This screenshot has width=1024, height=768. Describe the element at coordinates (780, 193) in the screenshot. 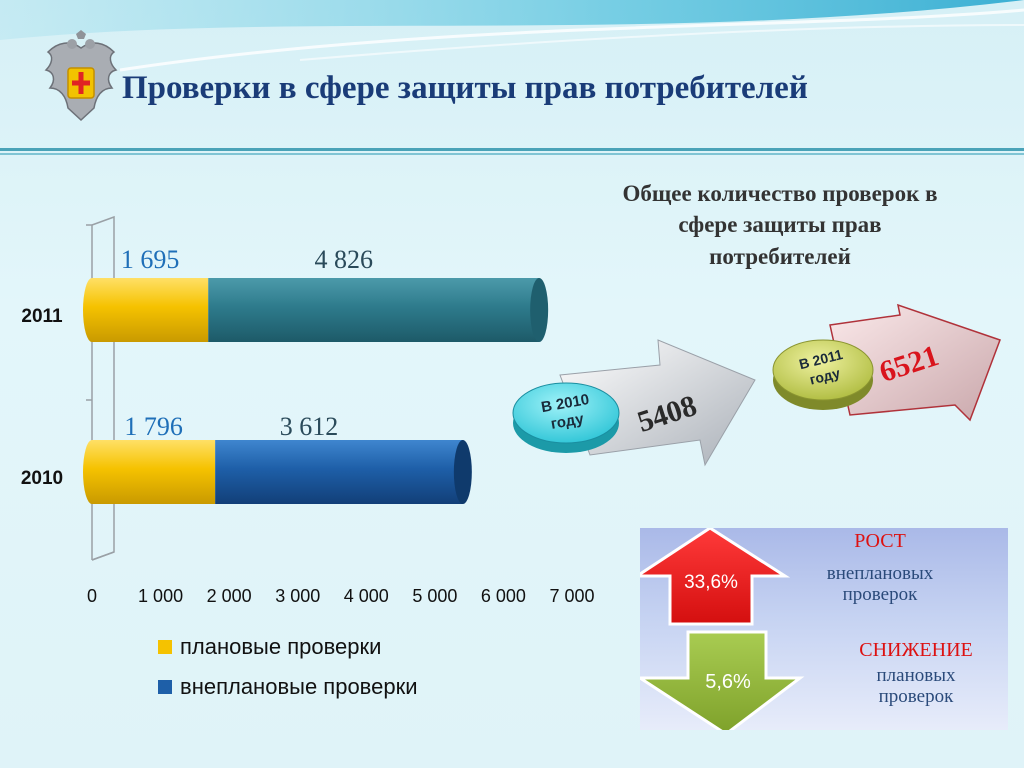

I see `summary-title-line: Общее количество проверок в` at that location.